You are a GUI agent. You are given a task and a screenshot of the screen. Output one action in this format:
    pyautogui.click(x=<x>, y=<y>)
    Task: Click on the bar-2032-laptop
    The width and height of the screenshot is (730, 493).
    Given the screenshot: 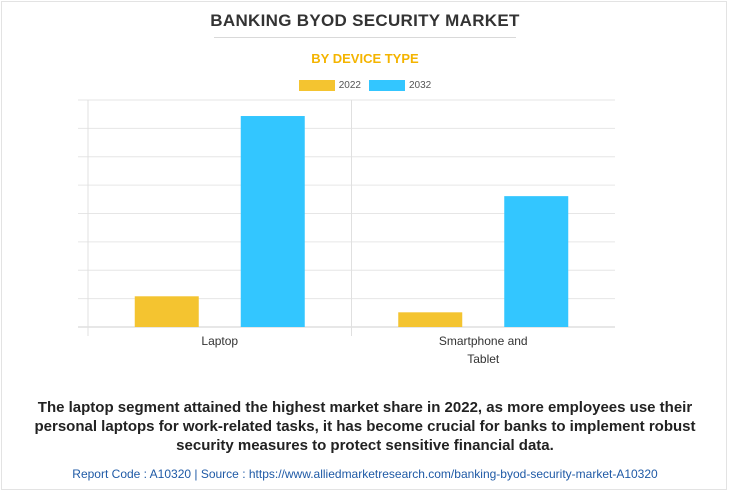 What is the action you would take?
    pyautogui.click(x=272, y=221)
    